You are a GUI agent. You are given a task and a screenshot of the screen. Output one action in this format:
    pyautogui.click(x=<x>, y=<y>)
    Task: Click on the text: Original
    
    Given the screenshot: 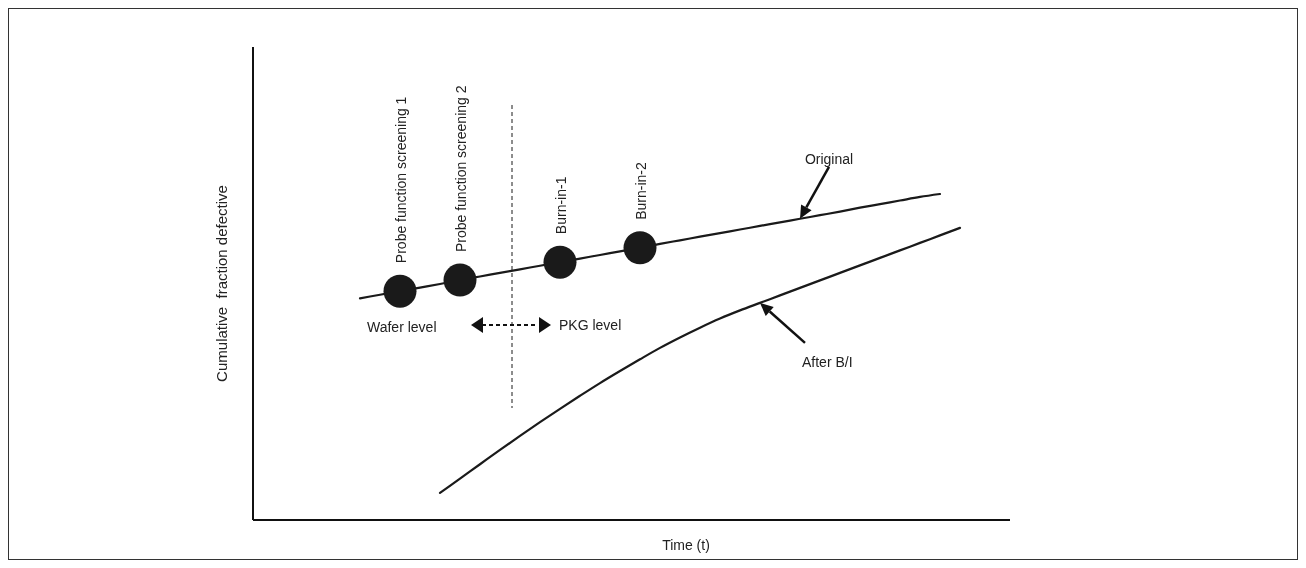 What is the action you would take?
    pyautogui.click(x=829, y=158)
    